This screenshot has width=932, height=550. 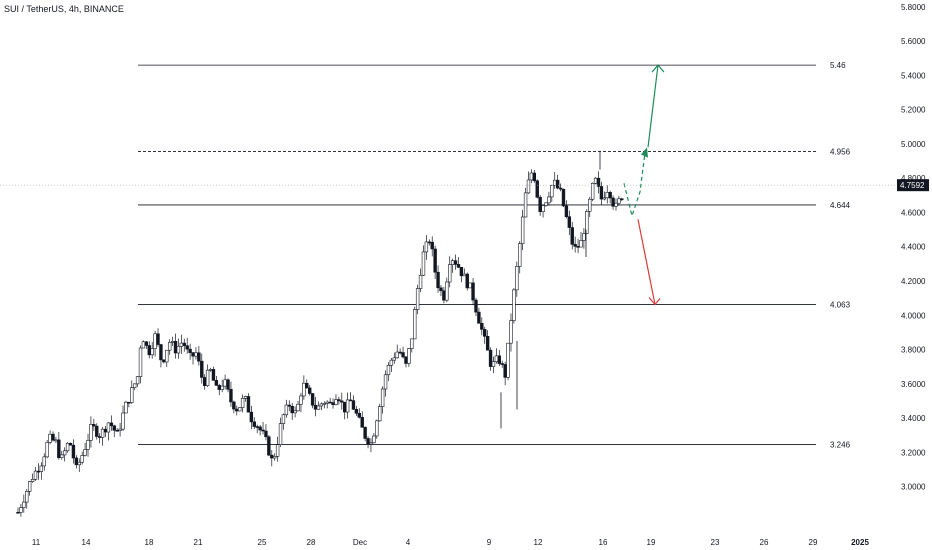 I want to click on y-tick-label: 4.6000, so click(x=913, y=212).